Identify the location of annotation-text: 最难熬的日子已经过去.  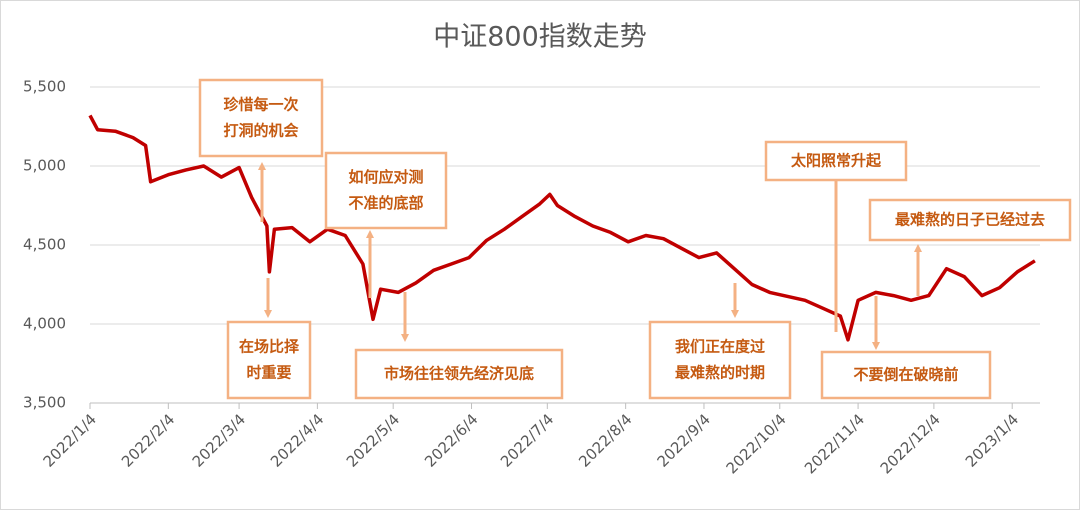
(970, 220).